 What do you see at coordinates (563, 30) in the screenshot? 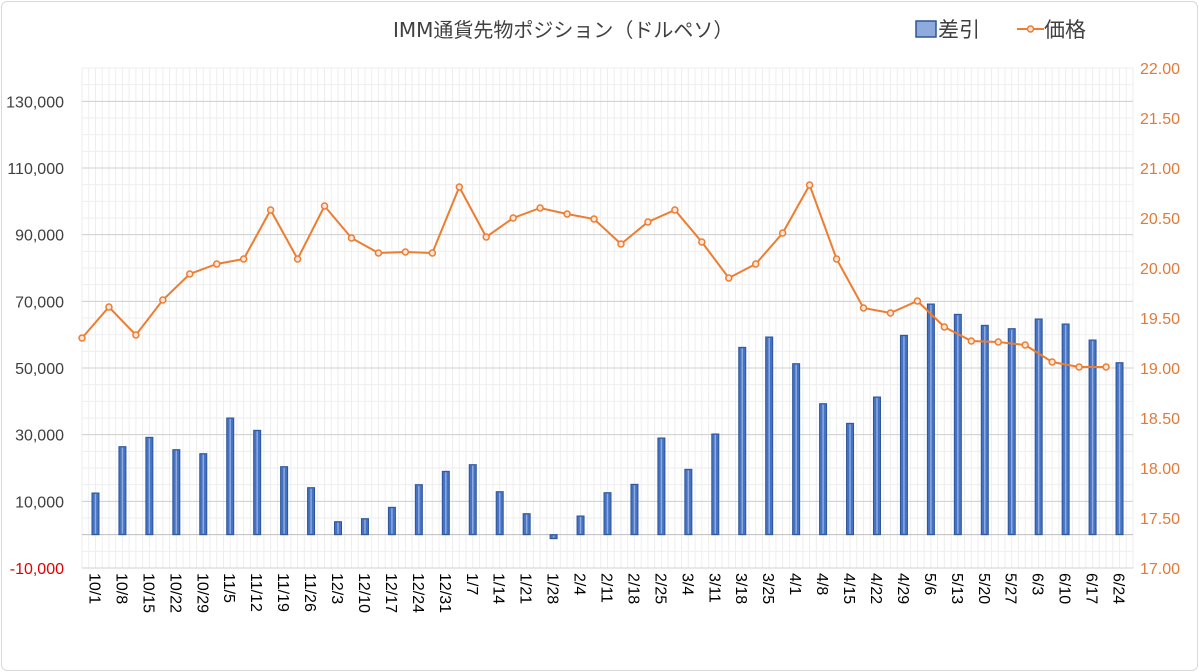
I see `chart-title: IMM通貨先物ポジション（ドルペソ）` at bounding box center [563, 30].